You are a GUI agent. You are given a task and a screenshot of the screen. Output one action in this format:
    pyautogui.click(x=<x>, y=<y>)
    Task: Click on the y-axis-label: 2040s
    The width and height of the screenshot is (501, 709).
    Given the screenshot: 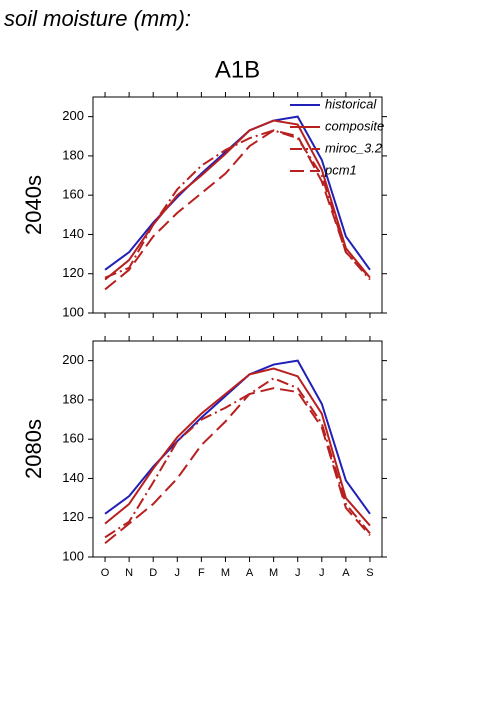 What is the action you would take?
    pyautogui.click(x=33, y=205)
    